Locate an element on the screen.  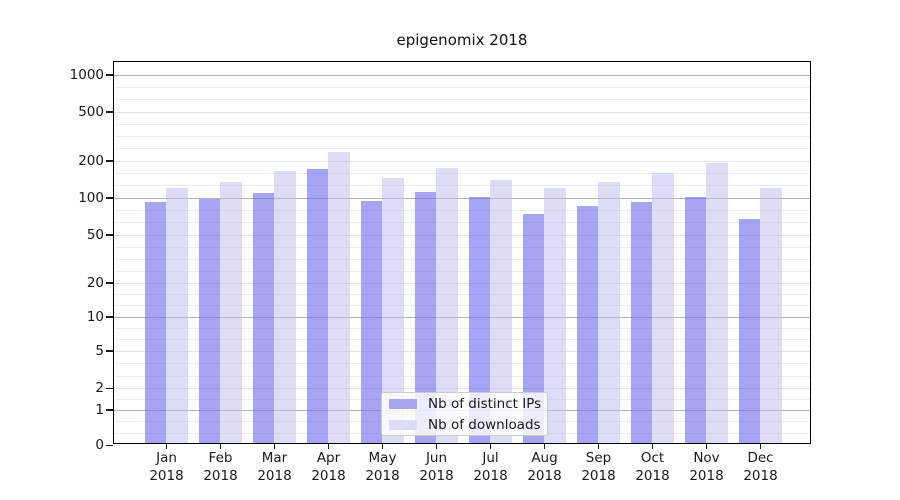
y-tick-label-50: 50 is located at coordinates (95, 234).